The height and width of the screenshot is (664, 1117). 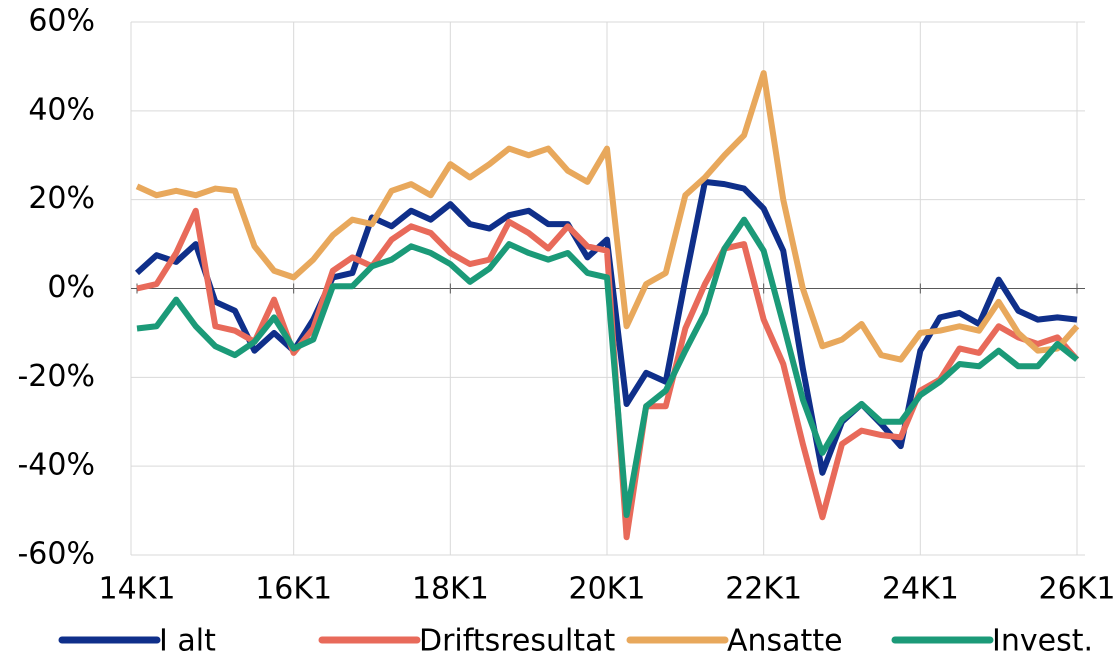 I want to click on y-tick-label: 20%, so click(x=61, y=198).